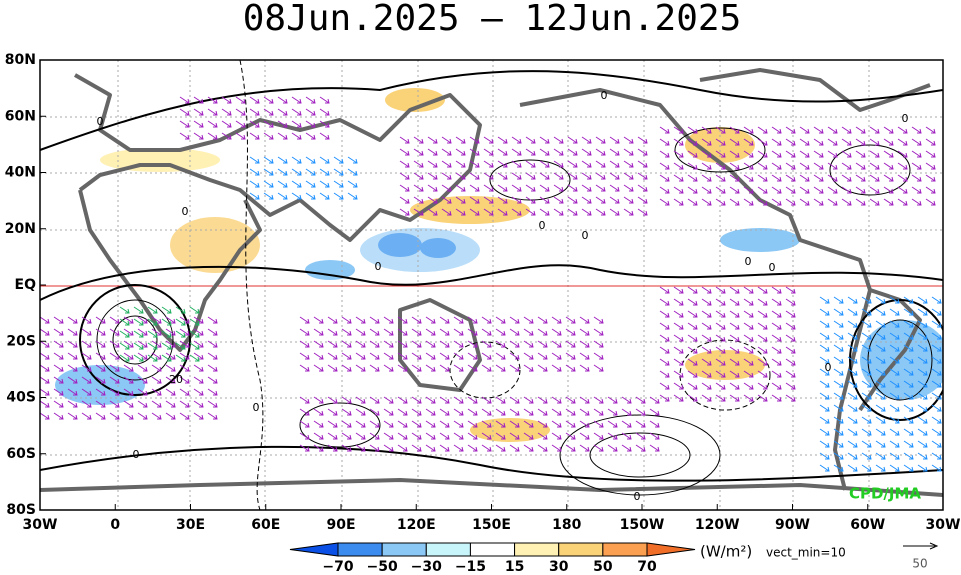  Describe the element at coordinates (603, 567) in the screenshot. I see `colorbar-label: 50` at that location.